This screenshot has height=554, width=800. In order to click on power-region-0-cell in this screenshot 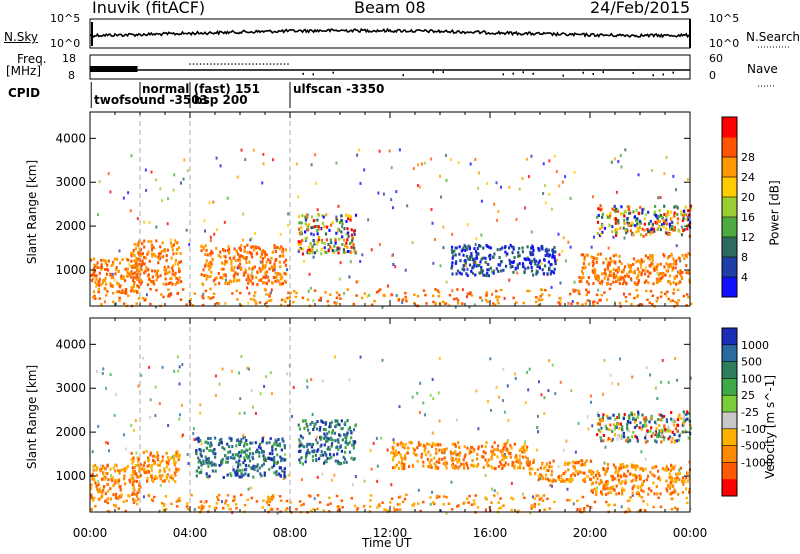, I will do `click(128, 260)`.